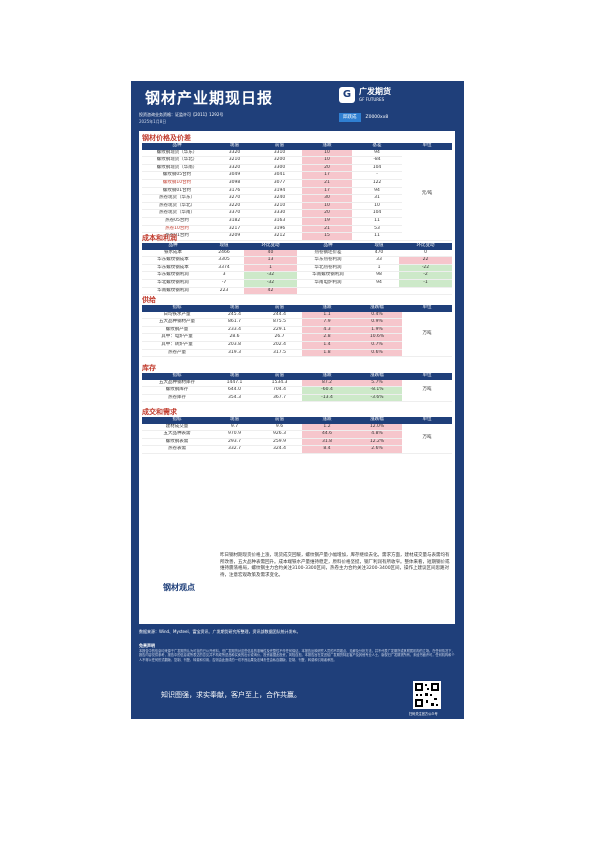  I want to click on previous-value: 9.6, so click(279, 427).